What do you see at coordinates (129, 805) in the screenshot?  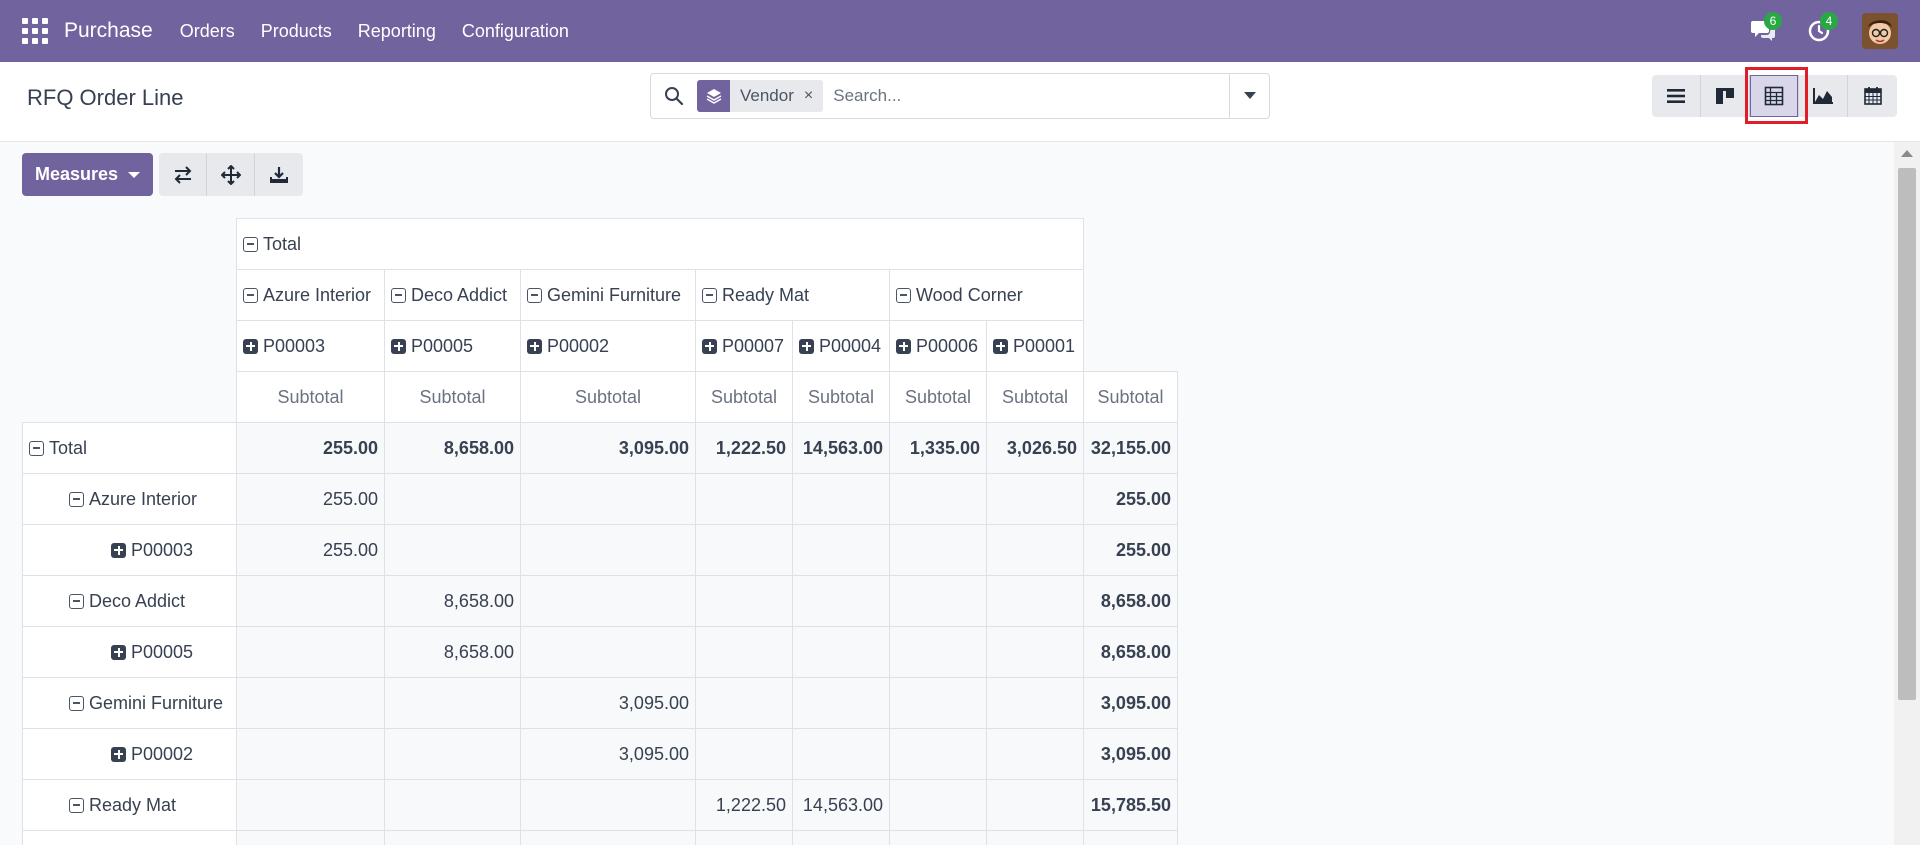 I see `row-header-vendor: Ready Mat` at bounding box center [129, 805].